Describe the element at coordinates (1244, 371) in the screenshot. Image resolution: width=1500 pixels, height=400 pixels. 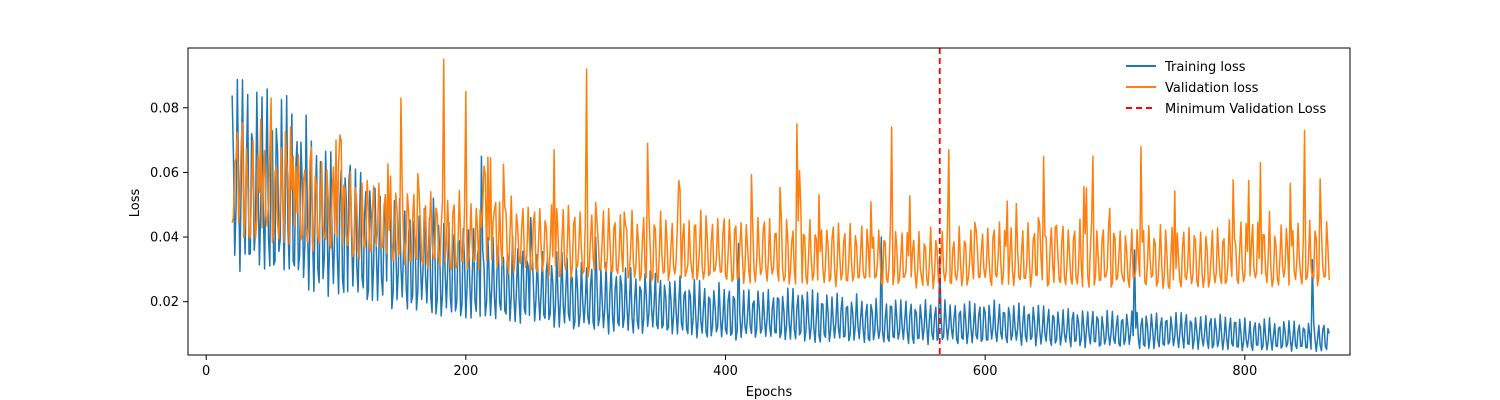
I see `x-tick-label: 800` at that location.